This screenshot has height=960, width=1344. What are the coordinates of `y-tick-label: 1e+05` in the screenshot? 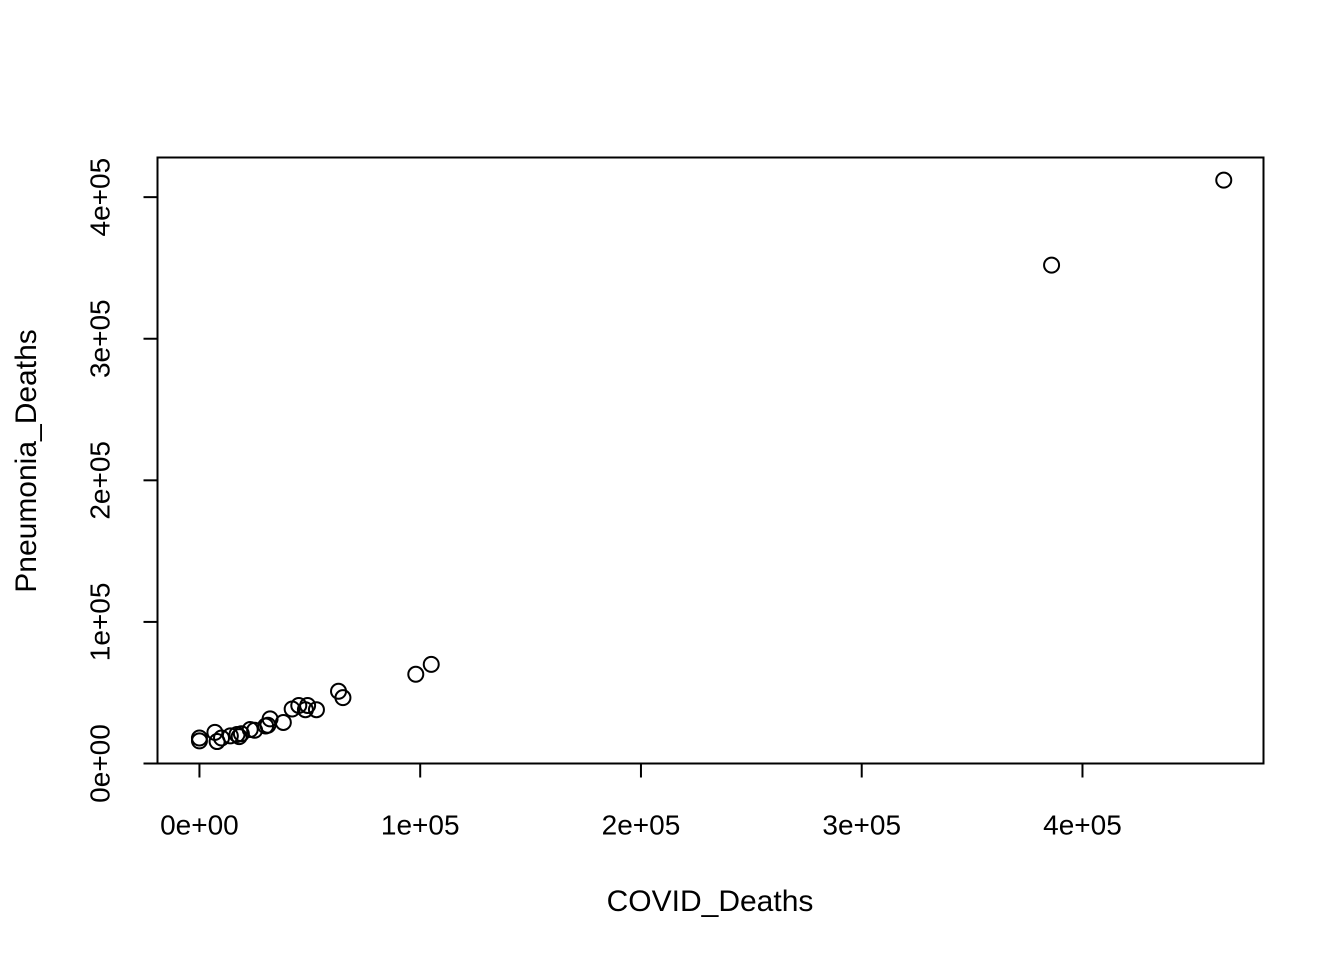 It's located at (100, 622).